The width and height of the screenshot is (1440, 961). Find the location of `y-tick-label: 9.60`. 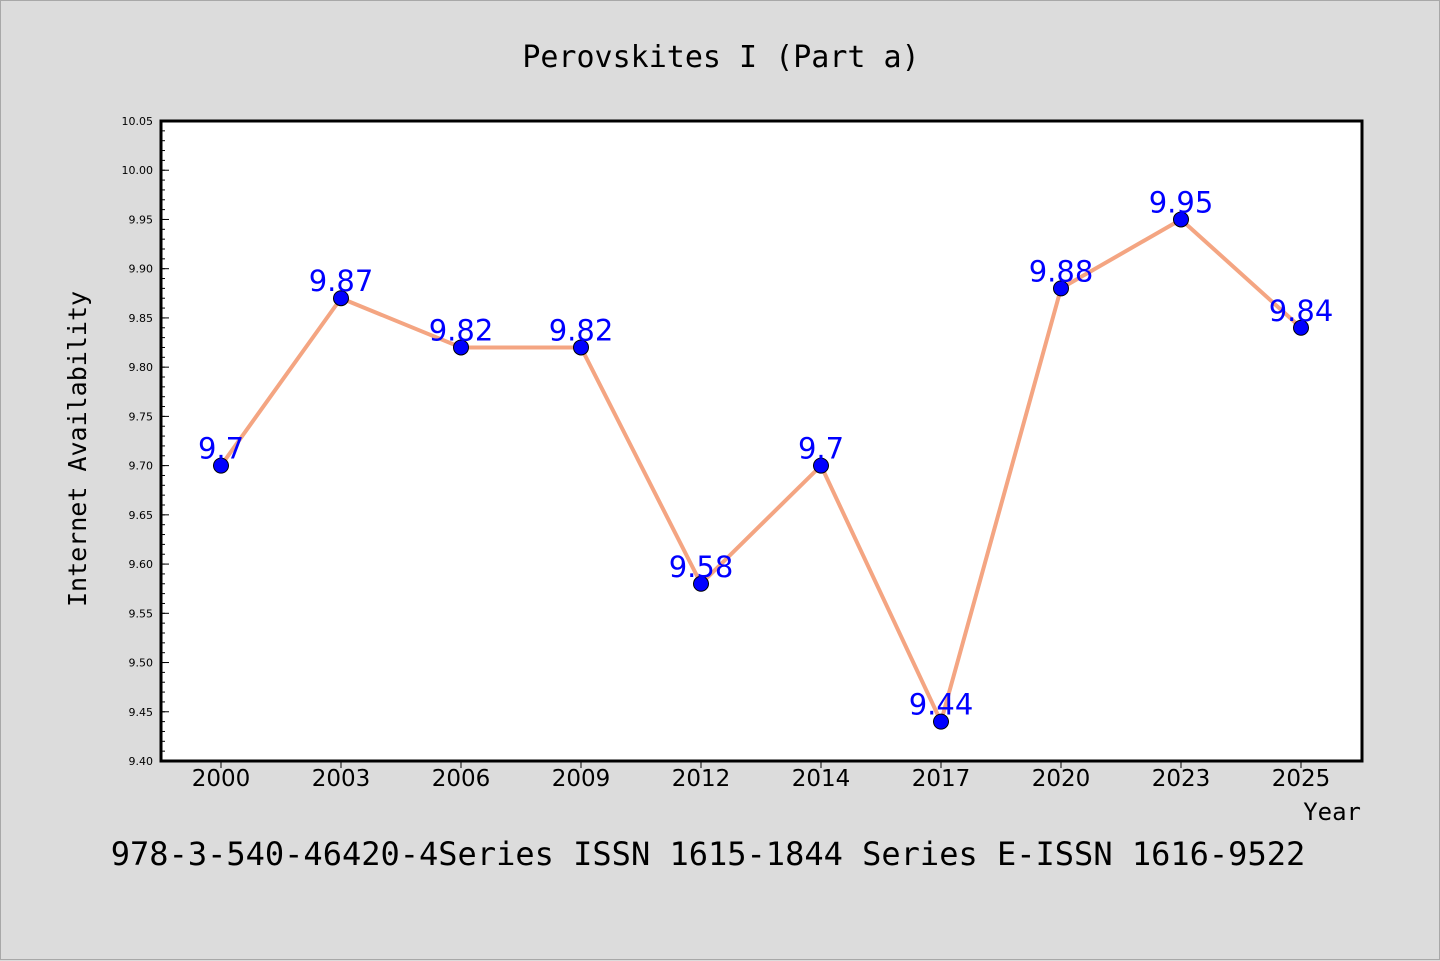

y-tick-label: 9.60 is located at coordinates (141, 564).